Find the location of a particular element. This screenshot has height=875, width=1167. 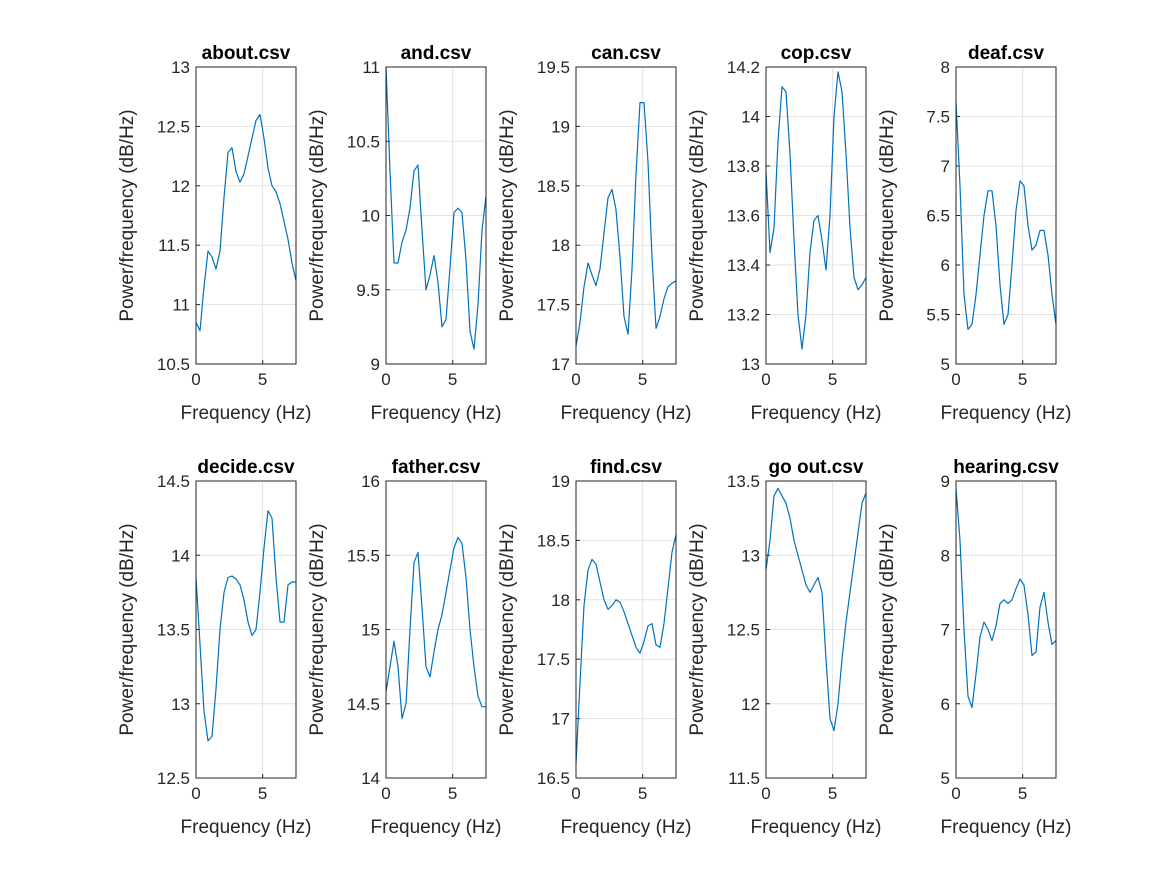

subplot-title: about.csv is located at coordinates (246, 53).